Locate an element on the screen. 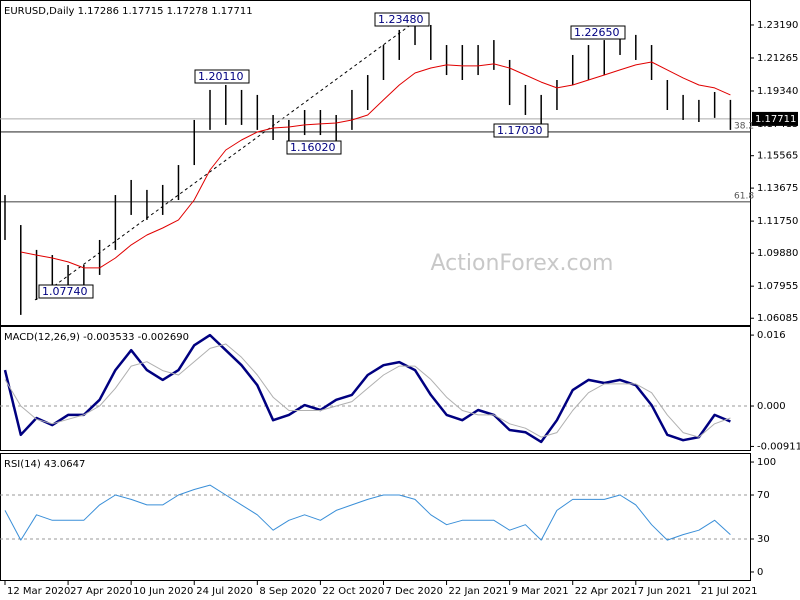 This screenshot has height=600, width=800. x-tick-label: 7 Jun 2021 is located at coordinates (665, 591).